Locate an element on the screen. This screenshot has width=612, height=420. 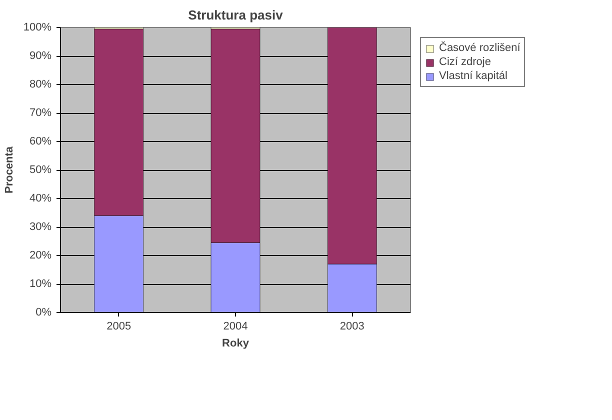
y-axis-title: Procenta is located at coordinates (9, 170).